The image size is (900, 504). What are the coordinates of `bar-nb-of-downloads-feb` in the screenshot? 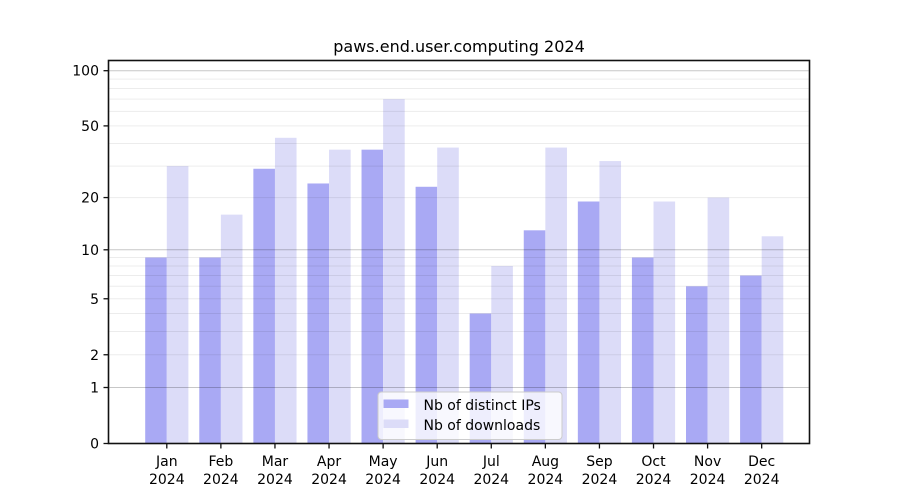 It's located at (231, 329).